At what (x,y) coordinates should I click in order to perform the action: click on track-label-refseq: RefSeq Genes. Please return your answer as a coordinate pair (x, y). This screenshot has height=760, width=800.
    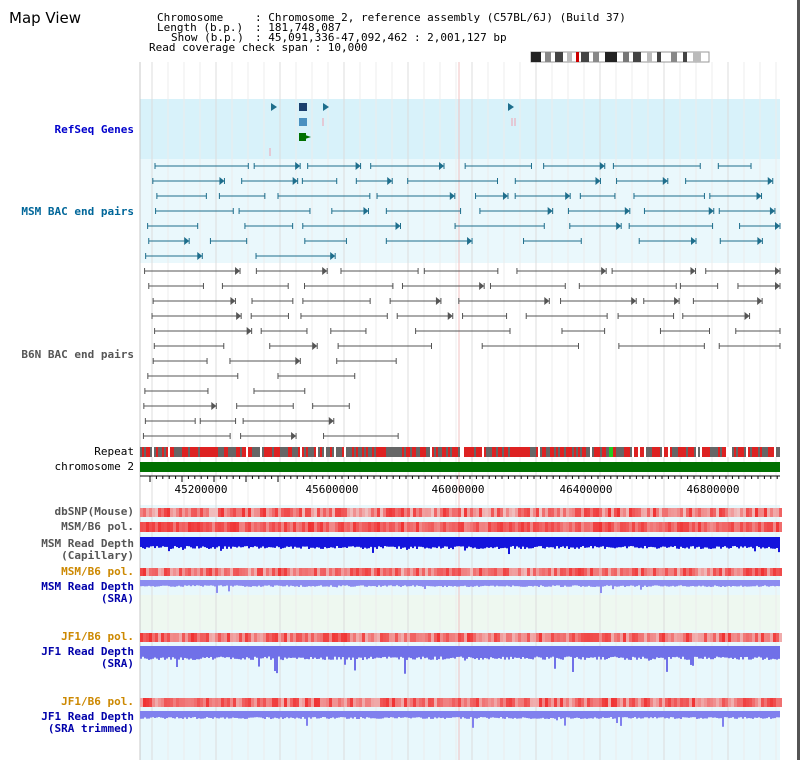
    Looking at the image, I should click on (94, 129).